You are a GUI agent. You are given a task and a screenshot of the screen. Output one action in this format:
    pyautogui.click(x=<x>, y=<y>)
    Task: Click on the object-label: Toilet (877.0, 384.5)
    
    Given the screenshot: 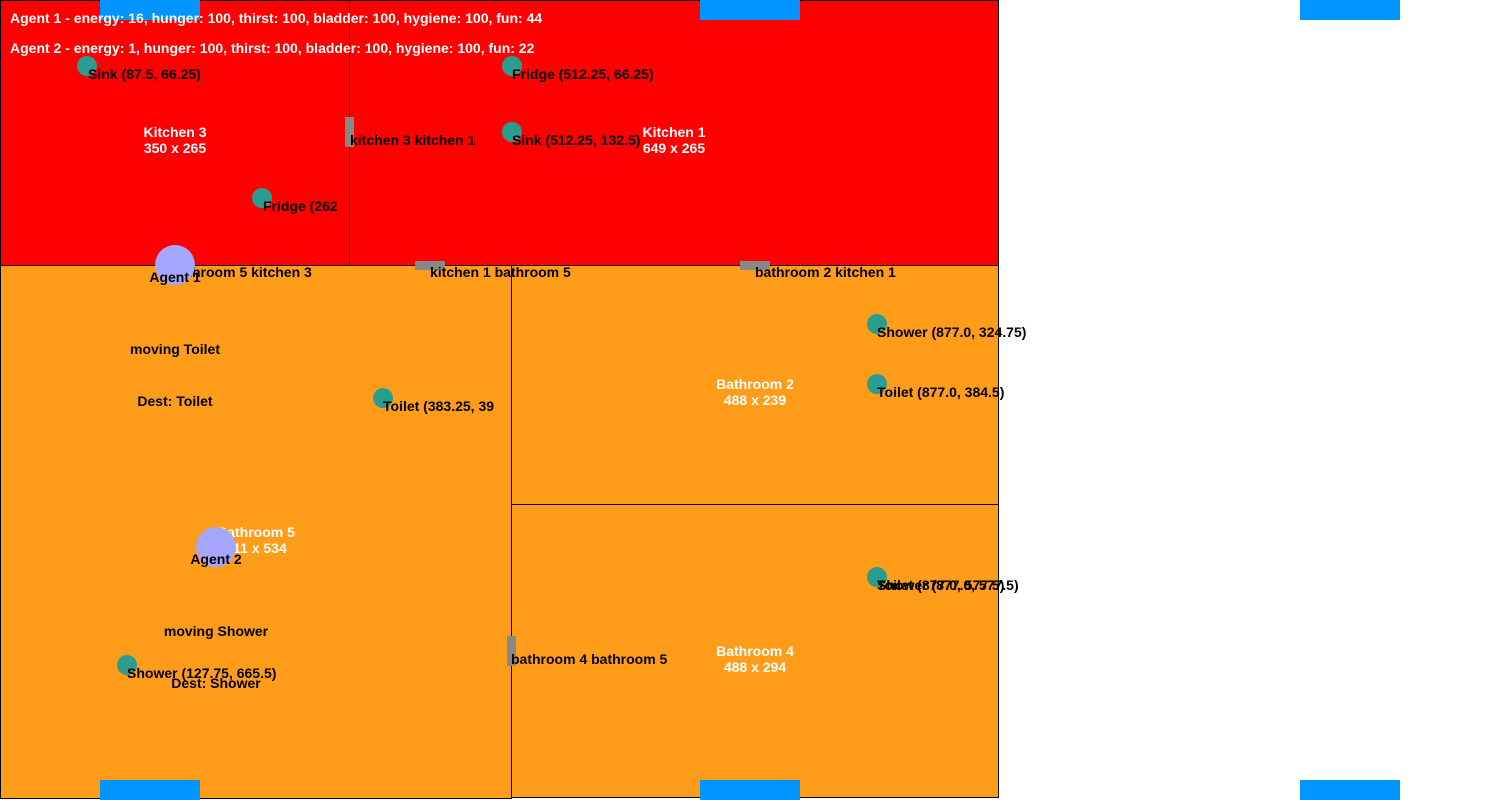 What is the action you would take?
    pyautogui.click(x=941, y=392)
    